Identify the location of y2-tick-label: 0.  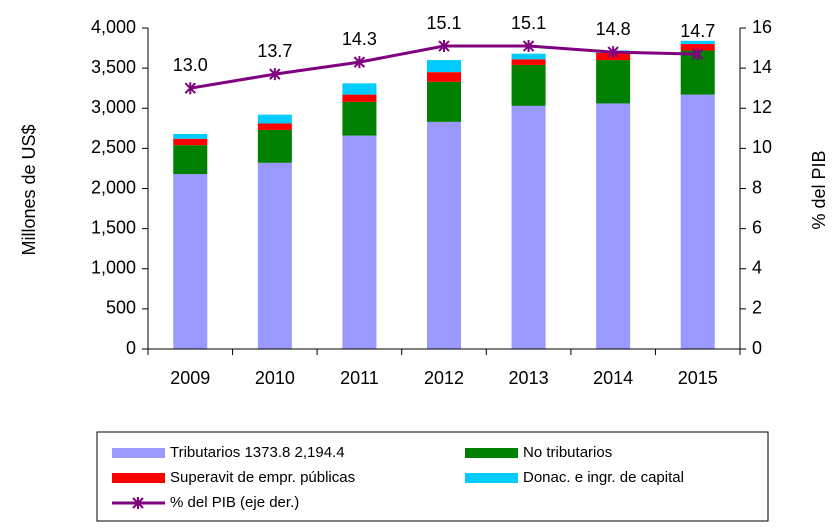
(757, 348).